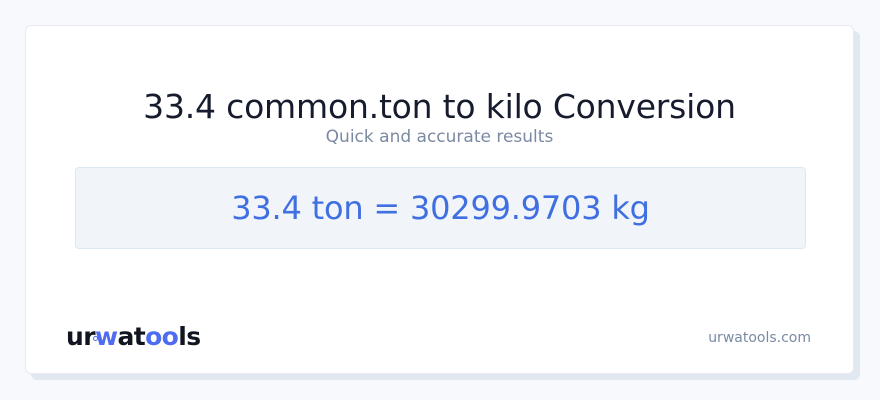 The width and height of the screenshot is (880, 400). Describe the element at coordinates (439, 107) in the screenshot. I see `page-title: 33.4 common.ton to kilo Conversion` at that location.